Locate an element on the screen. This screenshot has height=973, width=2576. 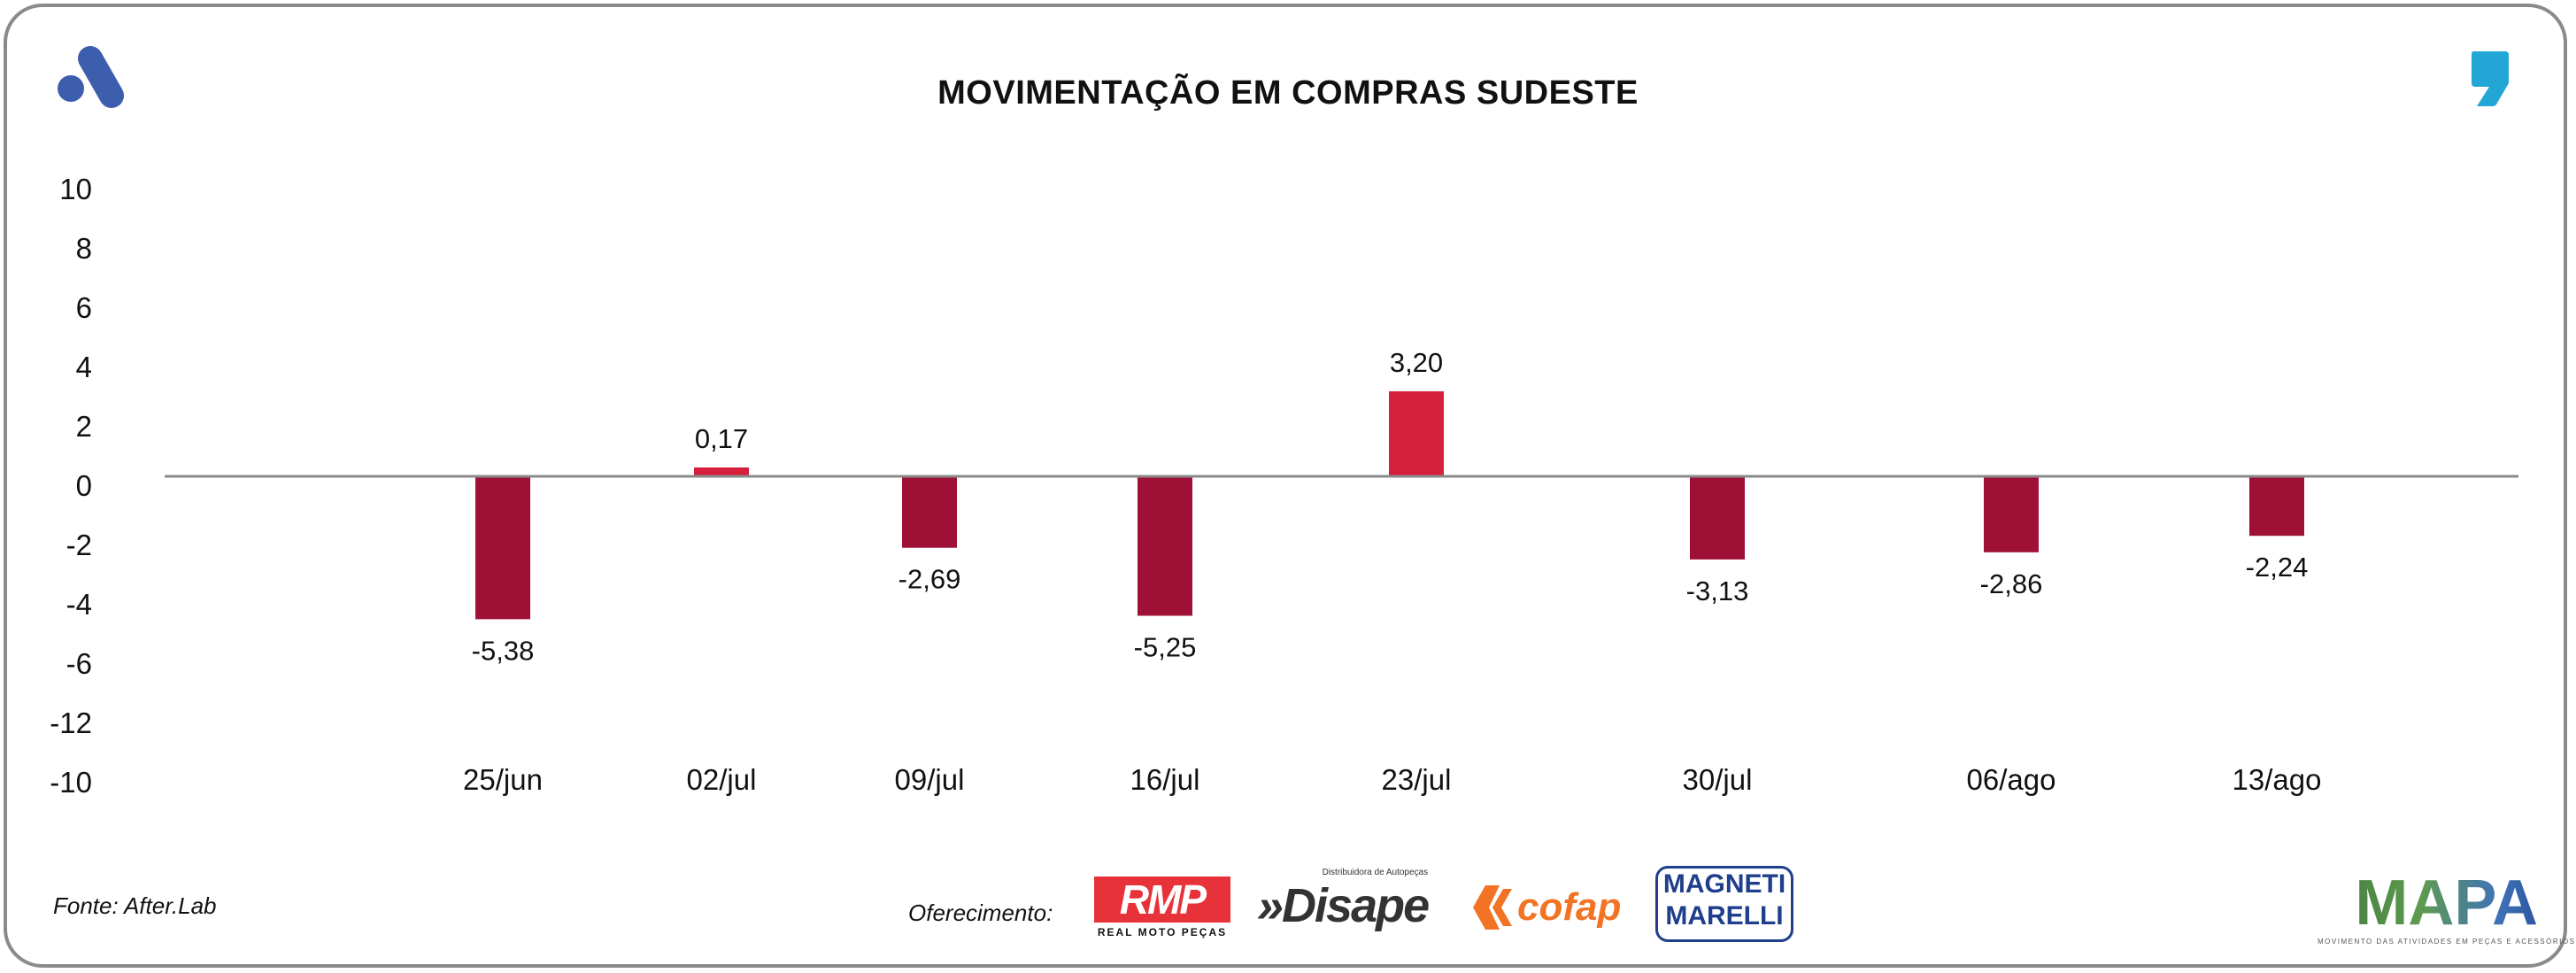
data-label: 3,20 is located at coordinates (1416, 363).